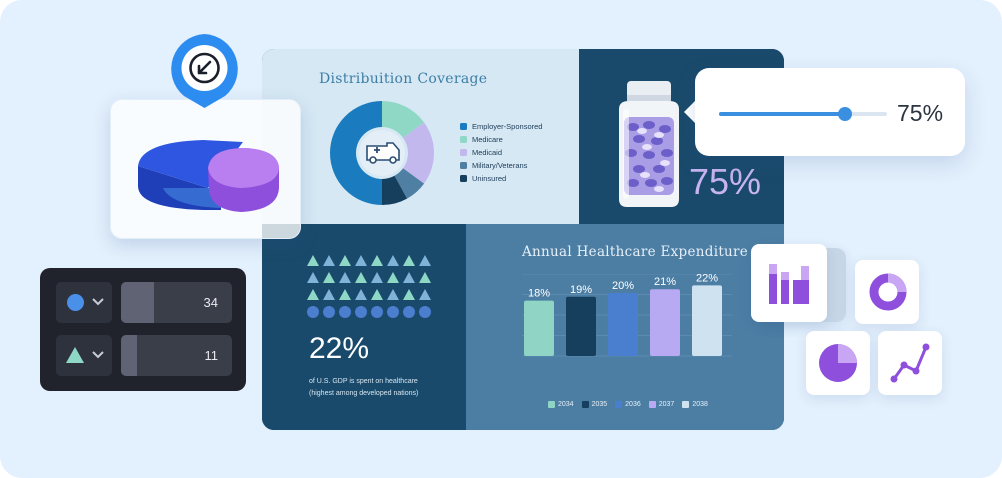  Describe the element at coordinates (487, 139) in the screenshot. I see `legend-label: Medicare` at that location.